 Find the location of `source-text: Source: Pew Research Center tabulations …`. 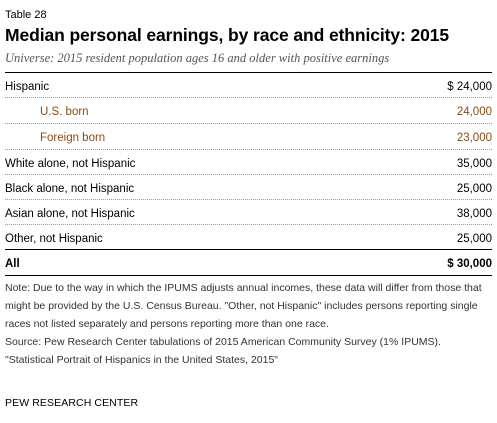

source-text: Source: Pew Research Center tabulations … is located at coordinates (223, 342).